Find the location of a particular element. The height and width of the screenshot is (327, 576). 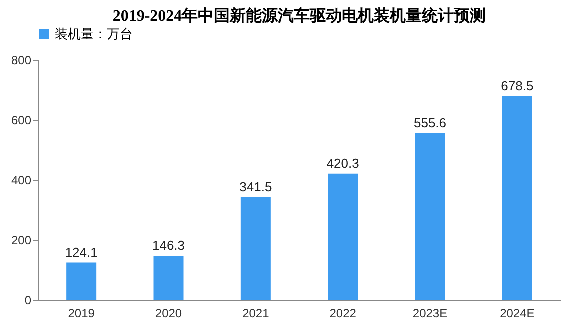

data-label: 678.5 is located at coordinates (517, 86).